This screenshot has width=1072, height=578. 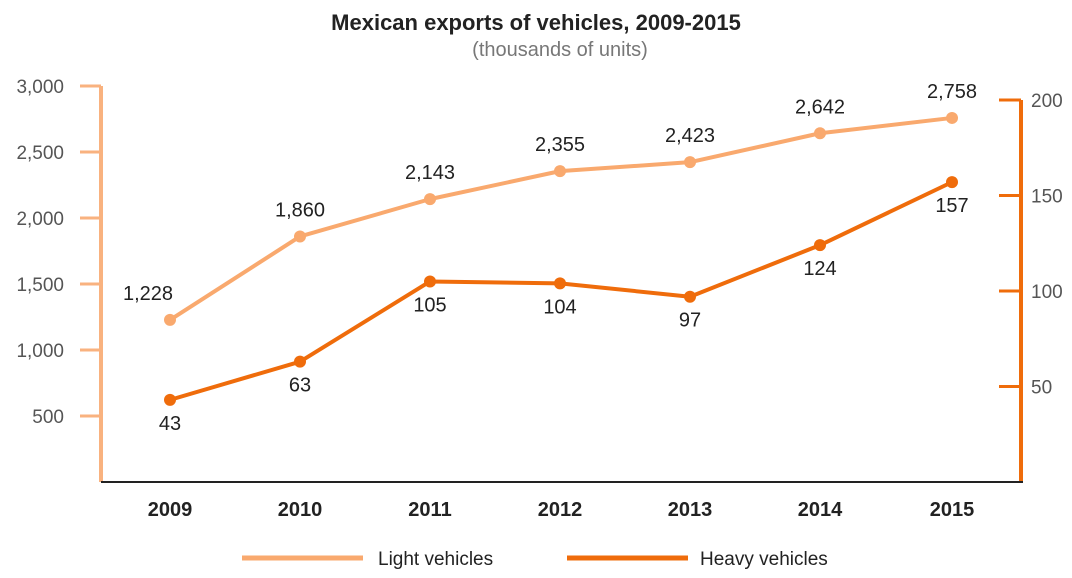 I want to click on left-tick-label: 500, so click(x=48, y=417).